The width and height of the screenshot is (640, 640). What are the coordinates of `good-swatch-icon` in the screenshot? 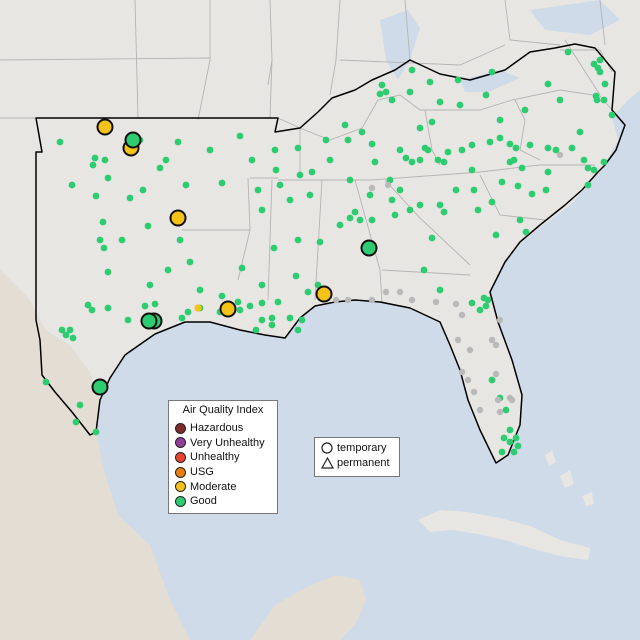 It's located at (180, 501).